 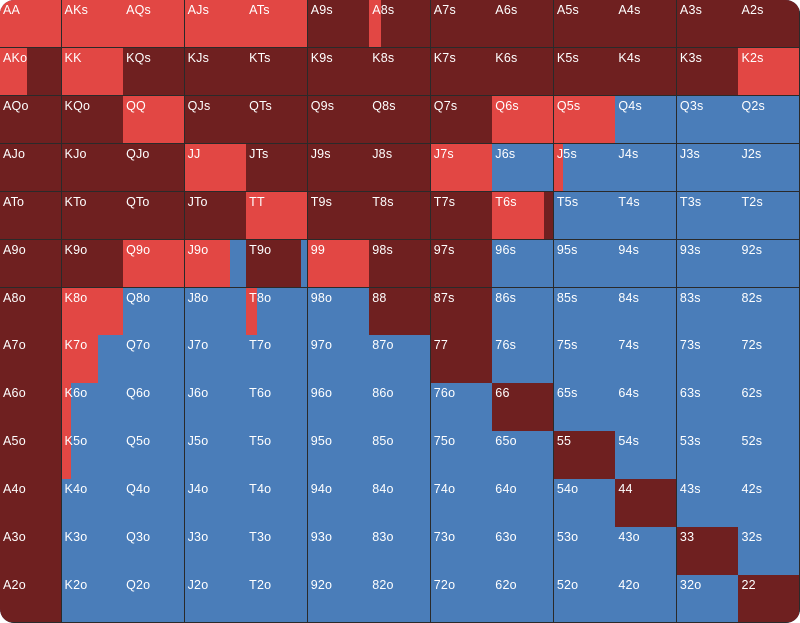 I want to click on hand-cell: Q8o, so click(x=154, y=311).